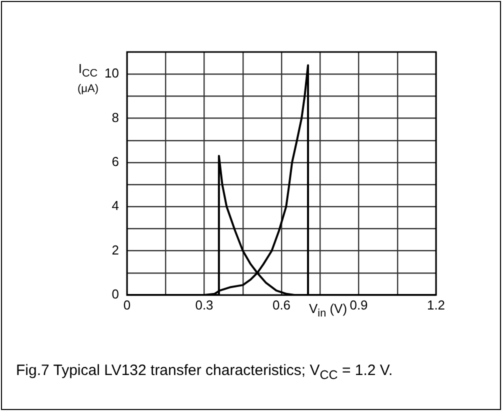 The image size is (502, 411). I want to click on y-axis-title: I$_{CC}$ (μA), so click(87, 77).